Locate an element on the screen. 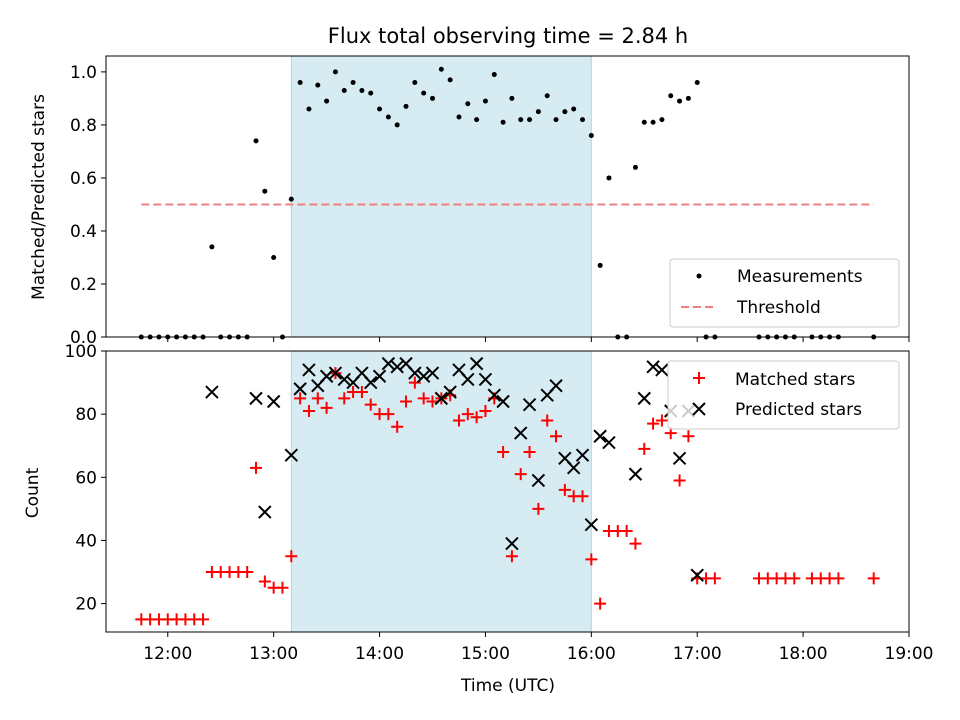 The width and height of the screenshot is (960, 720). x-tick-label: 12:00 is located at coordinates (167, 654).